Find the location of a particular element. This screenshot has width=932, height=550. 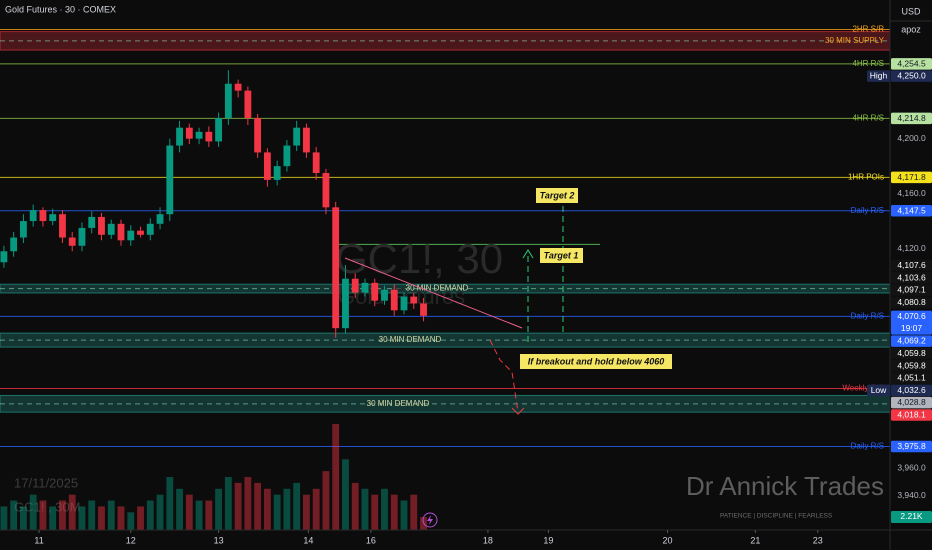

motto: PATIENCE | DISCIPLINE | FEARLESS is located at coordinates (776, 516).